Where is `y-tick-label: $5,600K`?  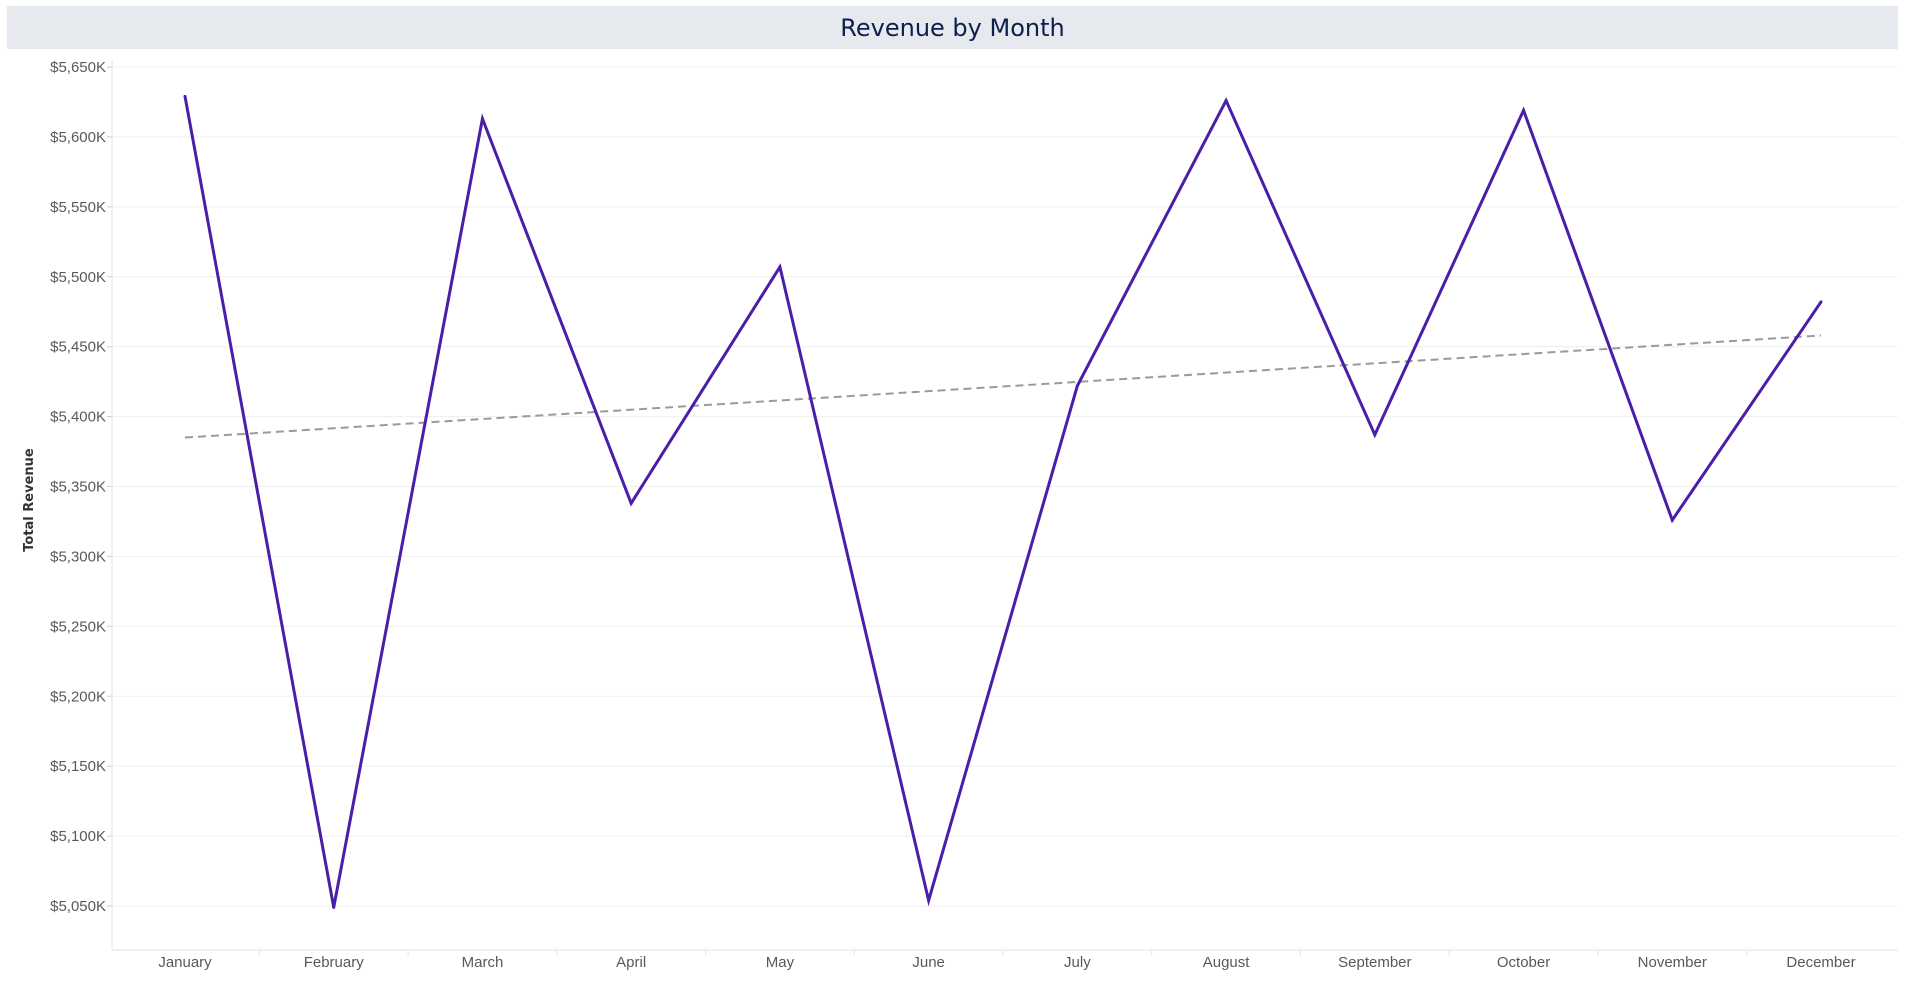
y-tick-label: $5,600K is located at coordinates (78, 137).